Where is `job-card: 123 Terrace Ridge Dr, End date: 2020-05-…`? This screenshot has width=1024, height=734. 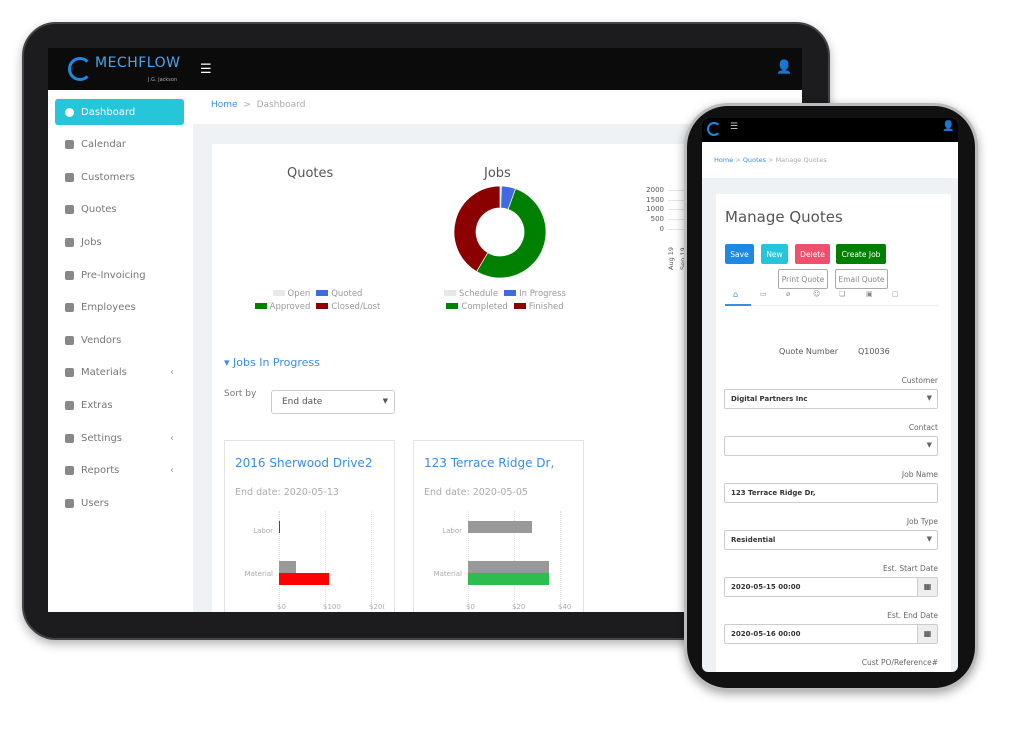
job-card: 123 Terrace Ridge Dr, End date: 2020-05-… is located at coordinates (498, 526).